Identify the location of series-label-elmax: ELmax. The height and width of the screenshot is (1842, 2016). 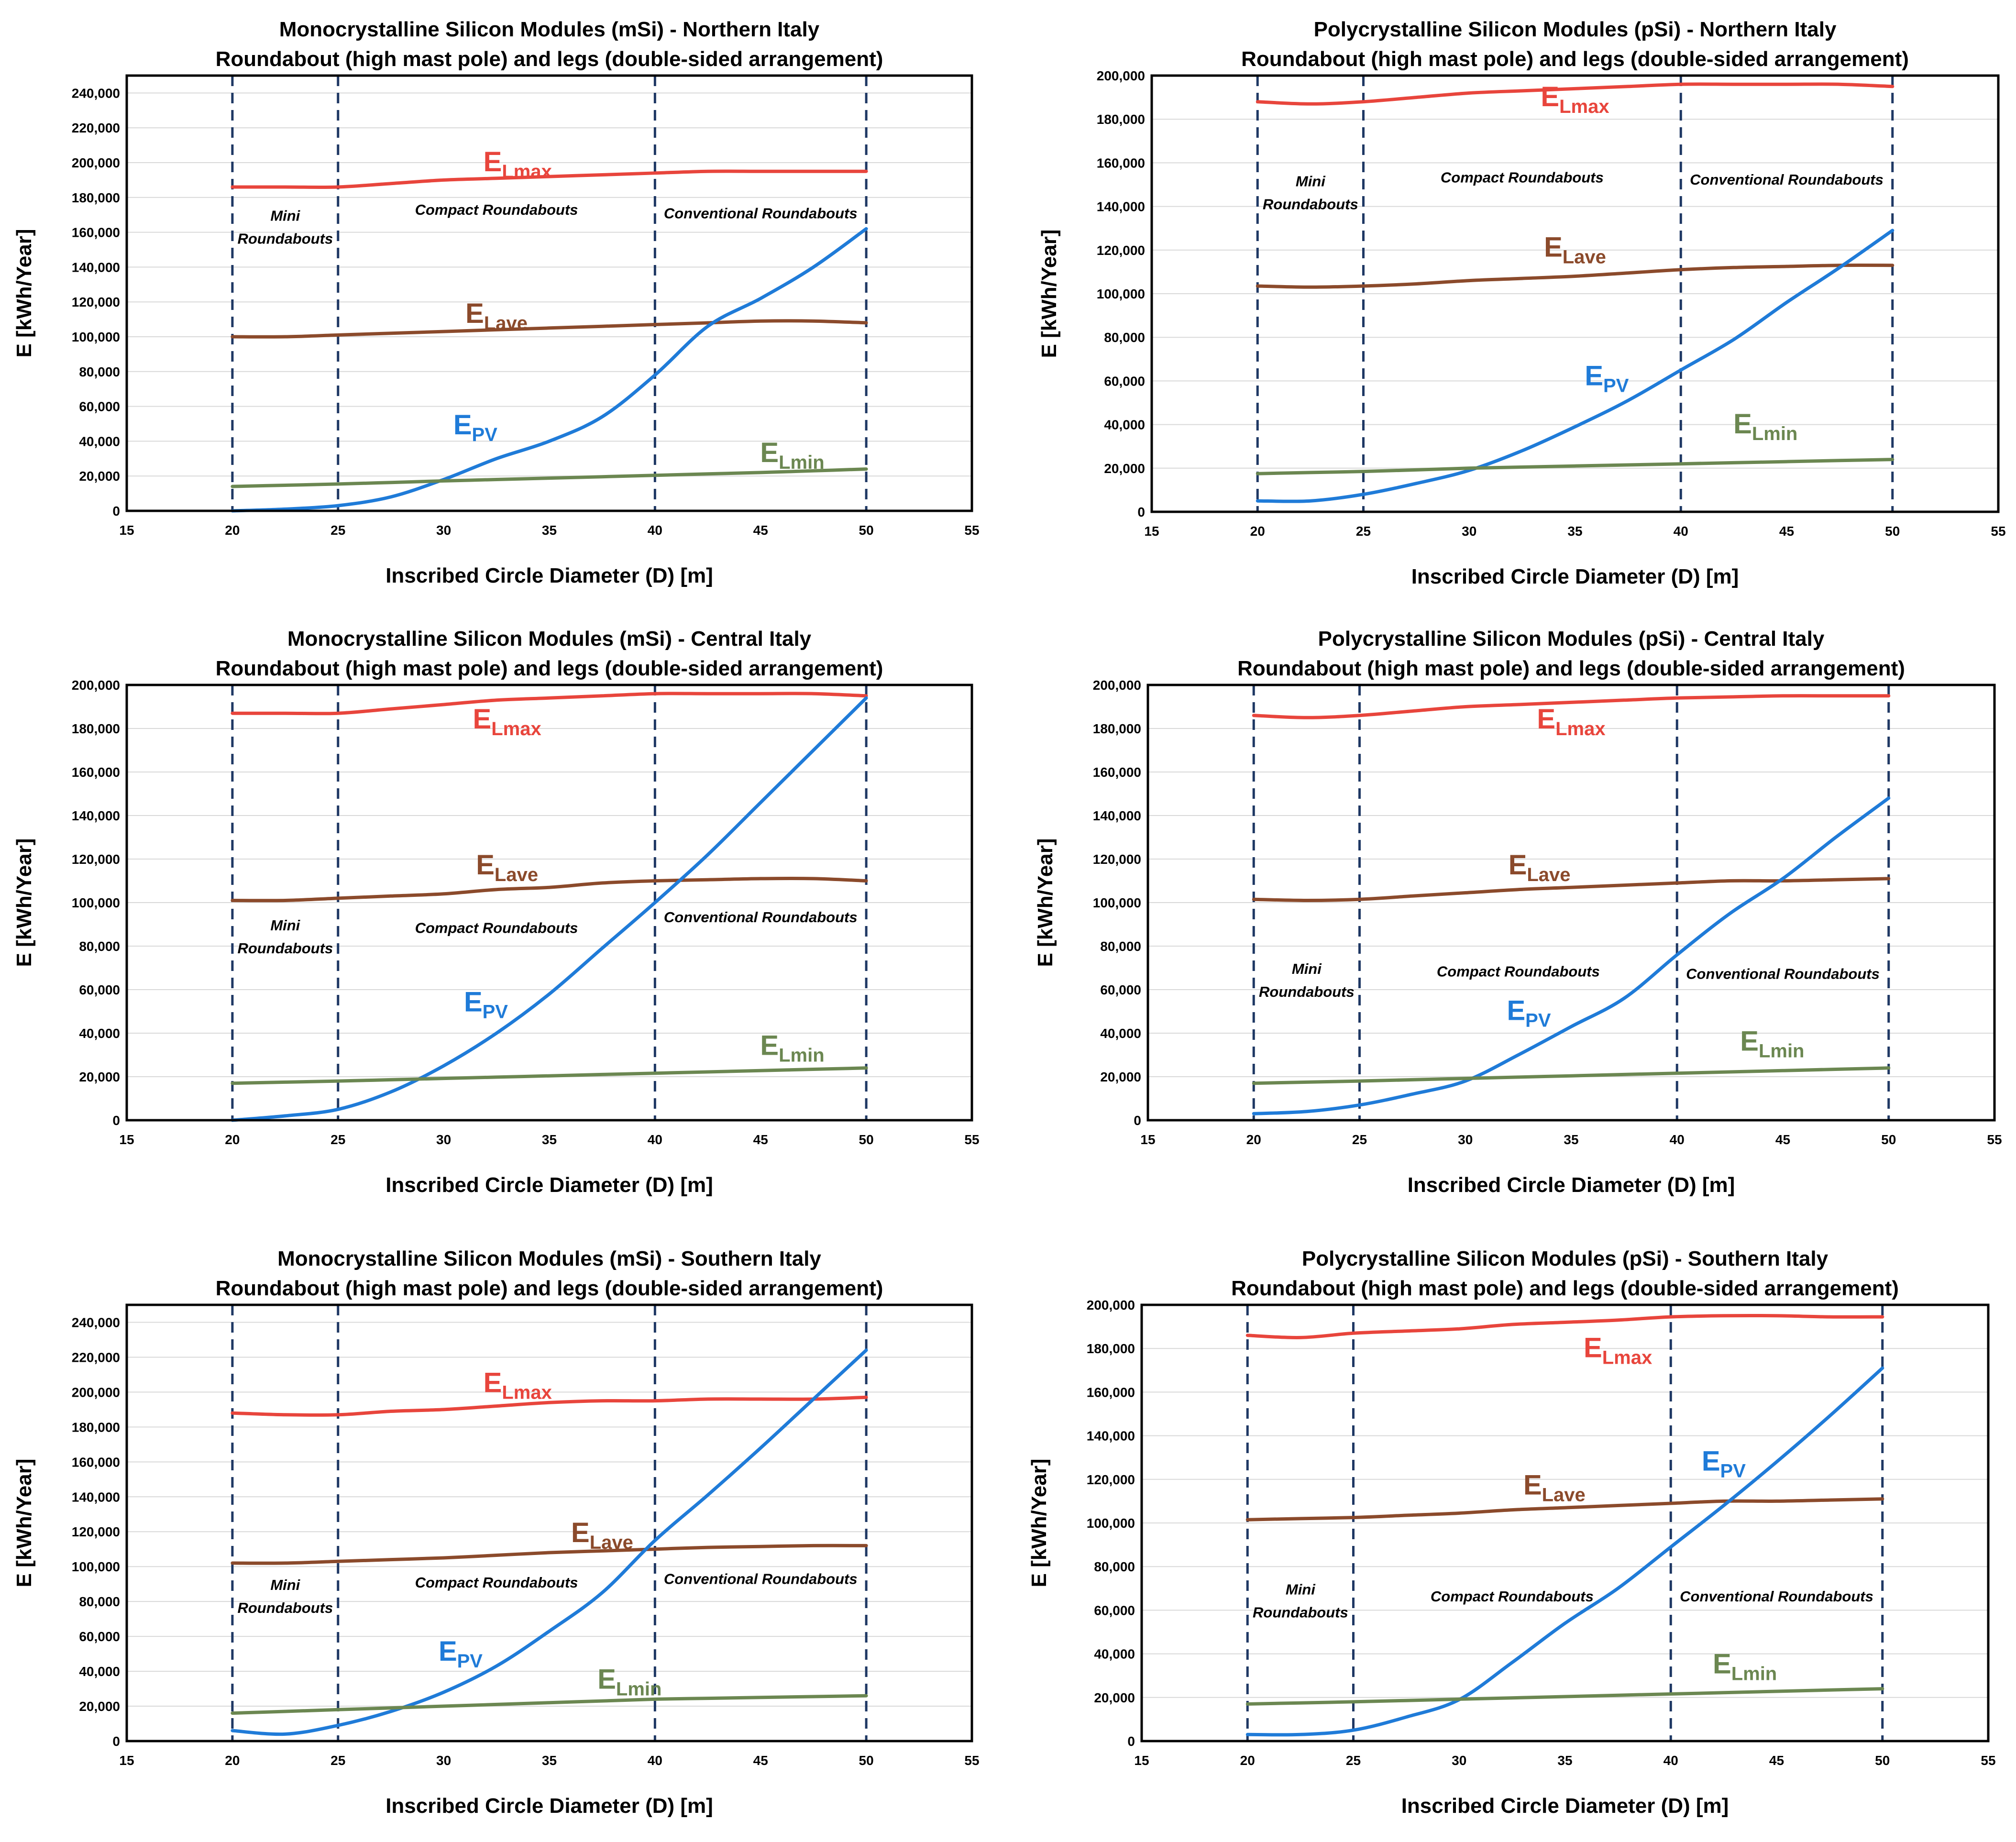
(518, 1385).